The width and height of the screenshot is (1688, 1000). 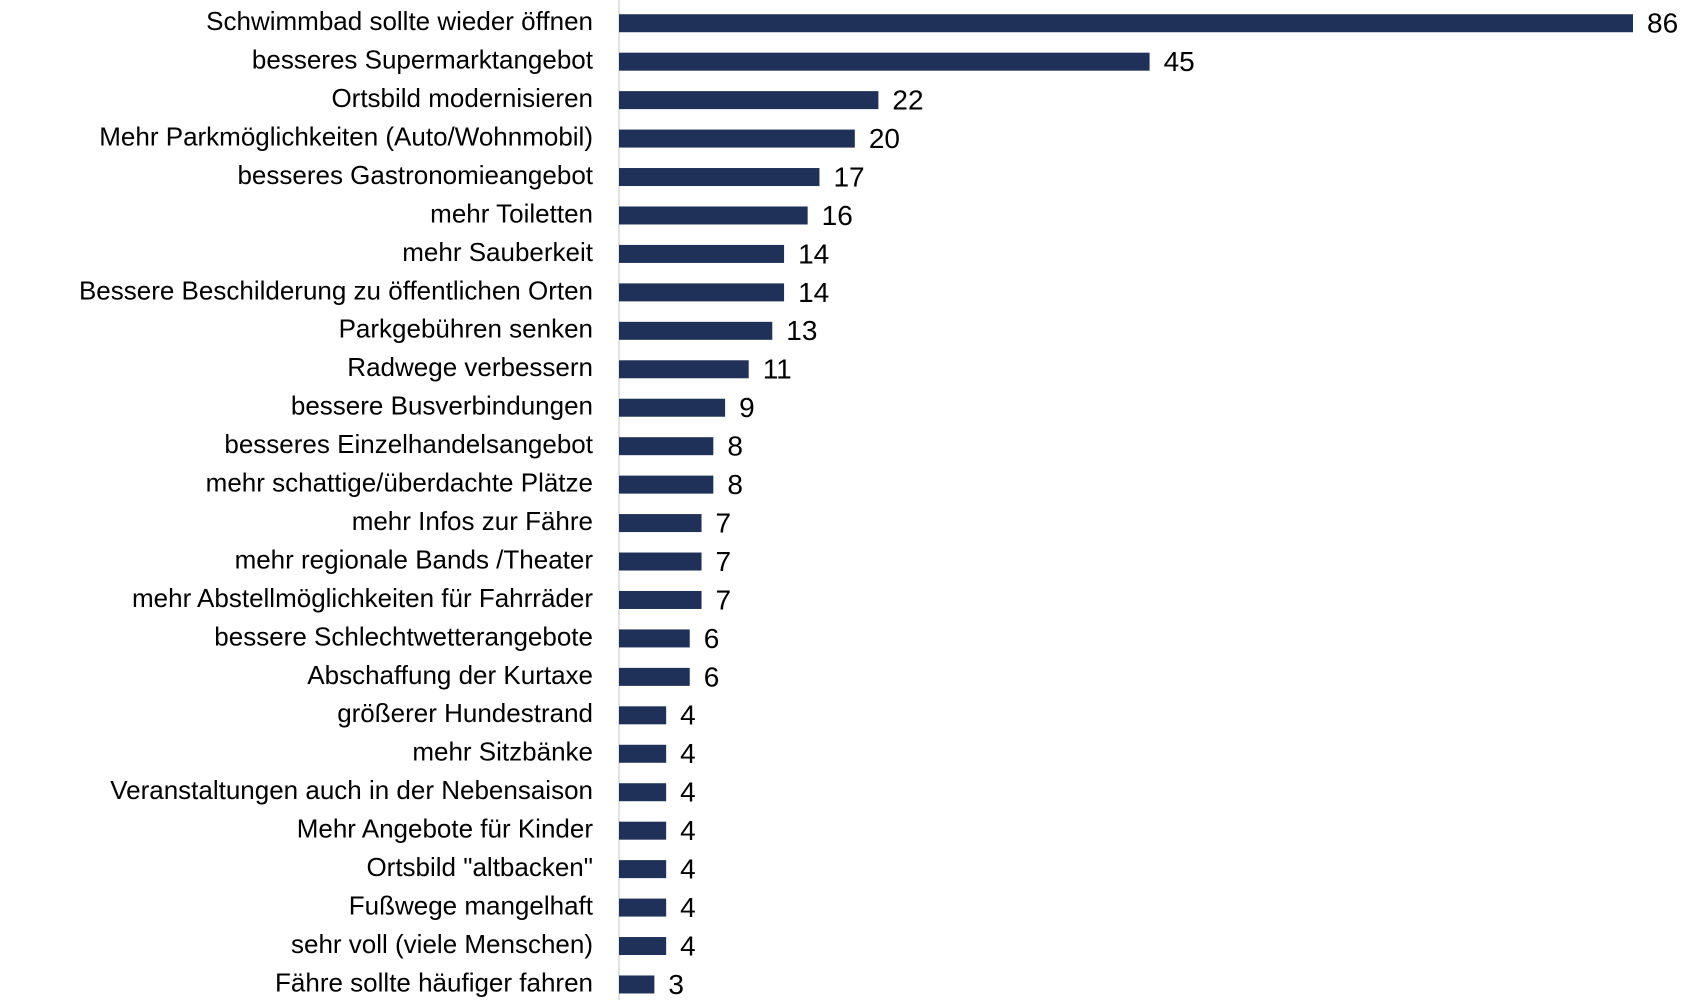 I want to click on category-label: besseres Gastronomieangebot, so click(x=415, y=175).